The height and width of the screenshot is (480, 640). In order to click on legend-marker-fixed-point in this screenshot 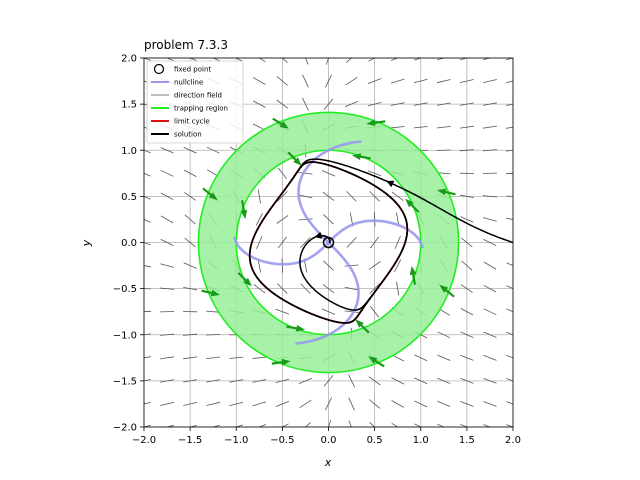, I will do `click(159, 69)`.